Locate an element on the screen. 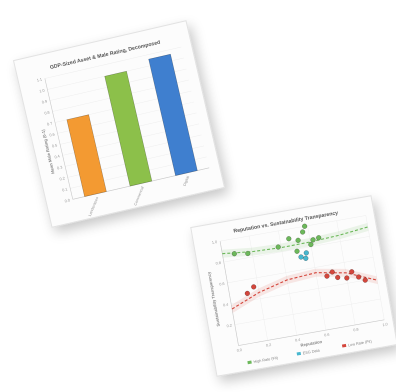 The image size is (396, 392). scatter-chart-y-axis-label: Sustainability Transparency is located at coordinates (213, 299).